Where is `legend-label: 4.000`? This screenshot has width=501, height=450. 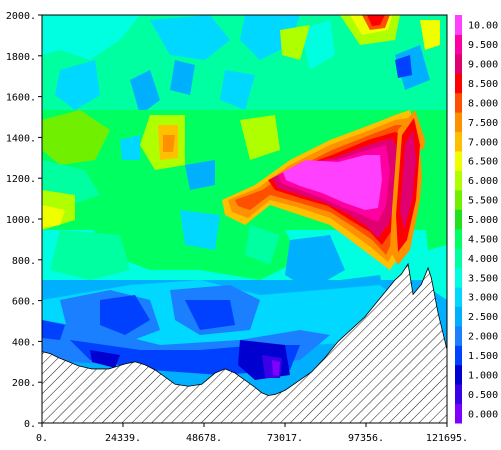 legend-label: 4.000 is located at coordinates (483, 259).